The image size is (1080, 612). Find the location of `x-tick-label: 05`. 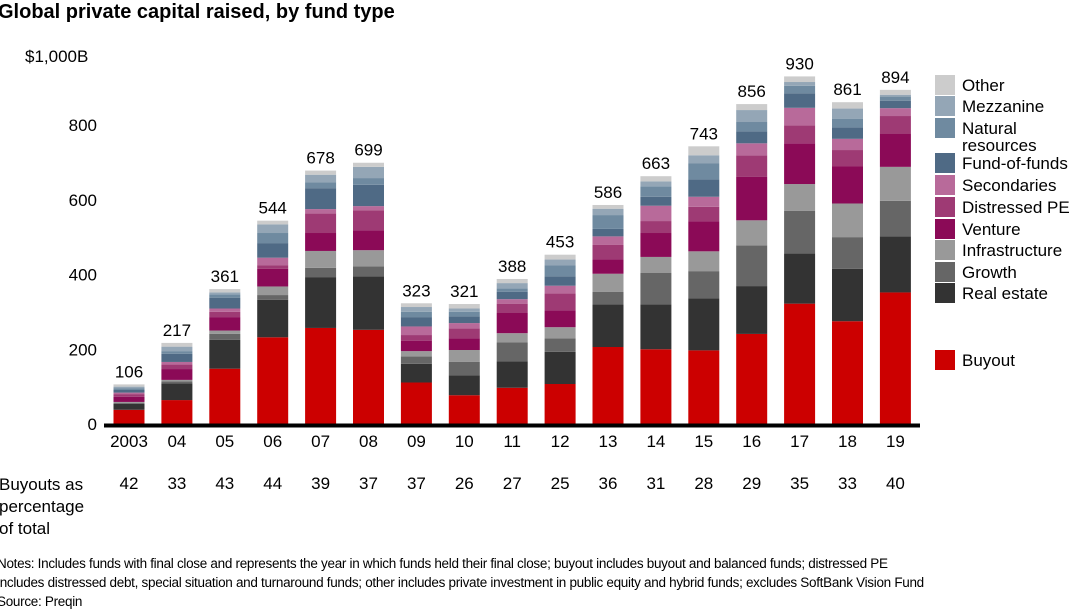

x-tick-label: 05 is located at coordinates (224, 441).